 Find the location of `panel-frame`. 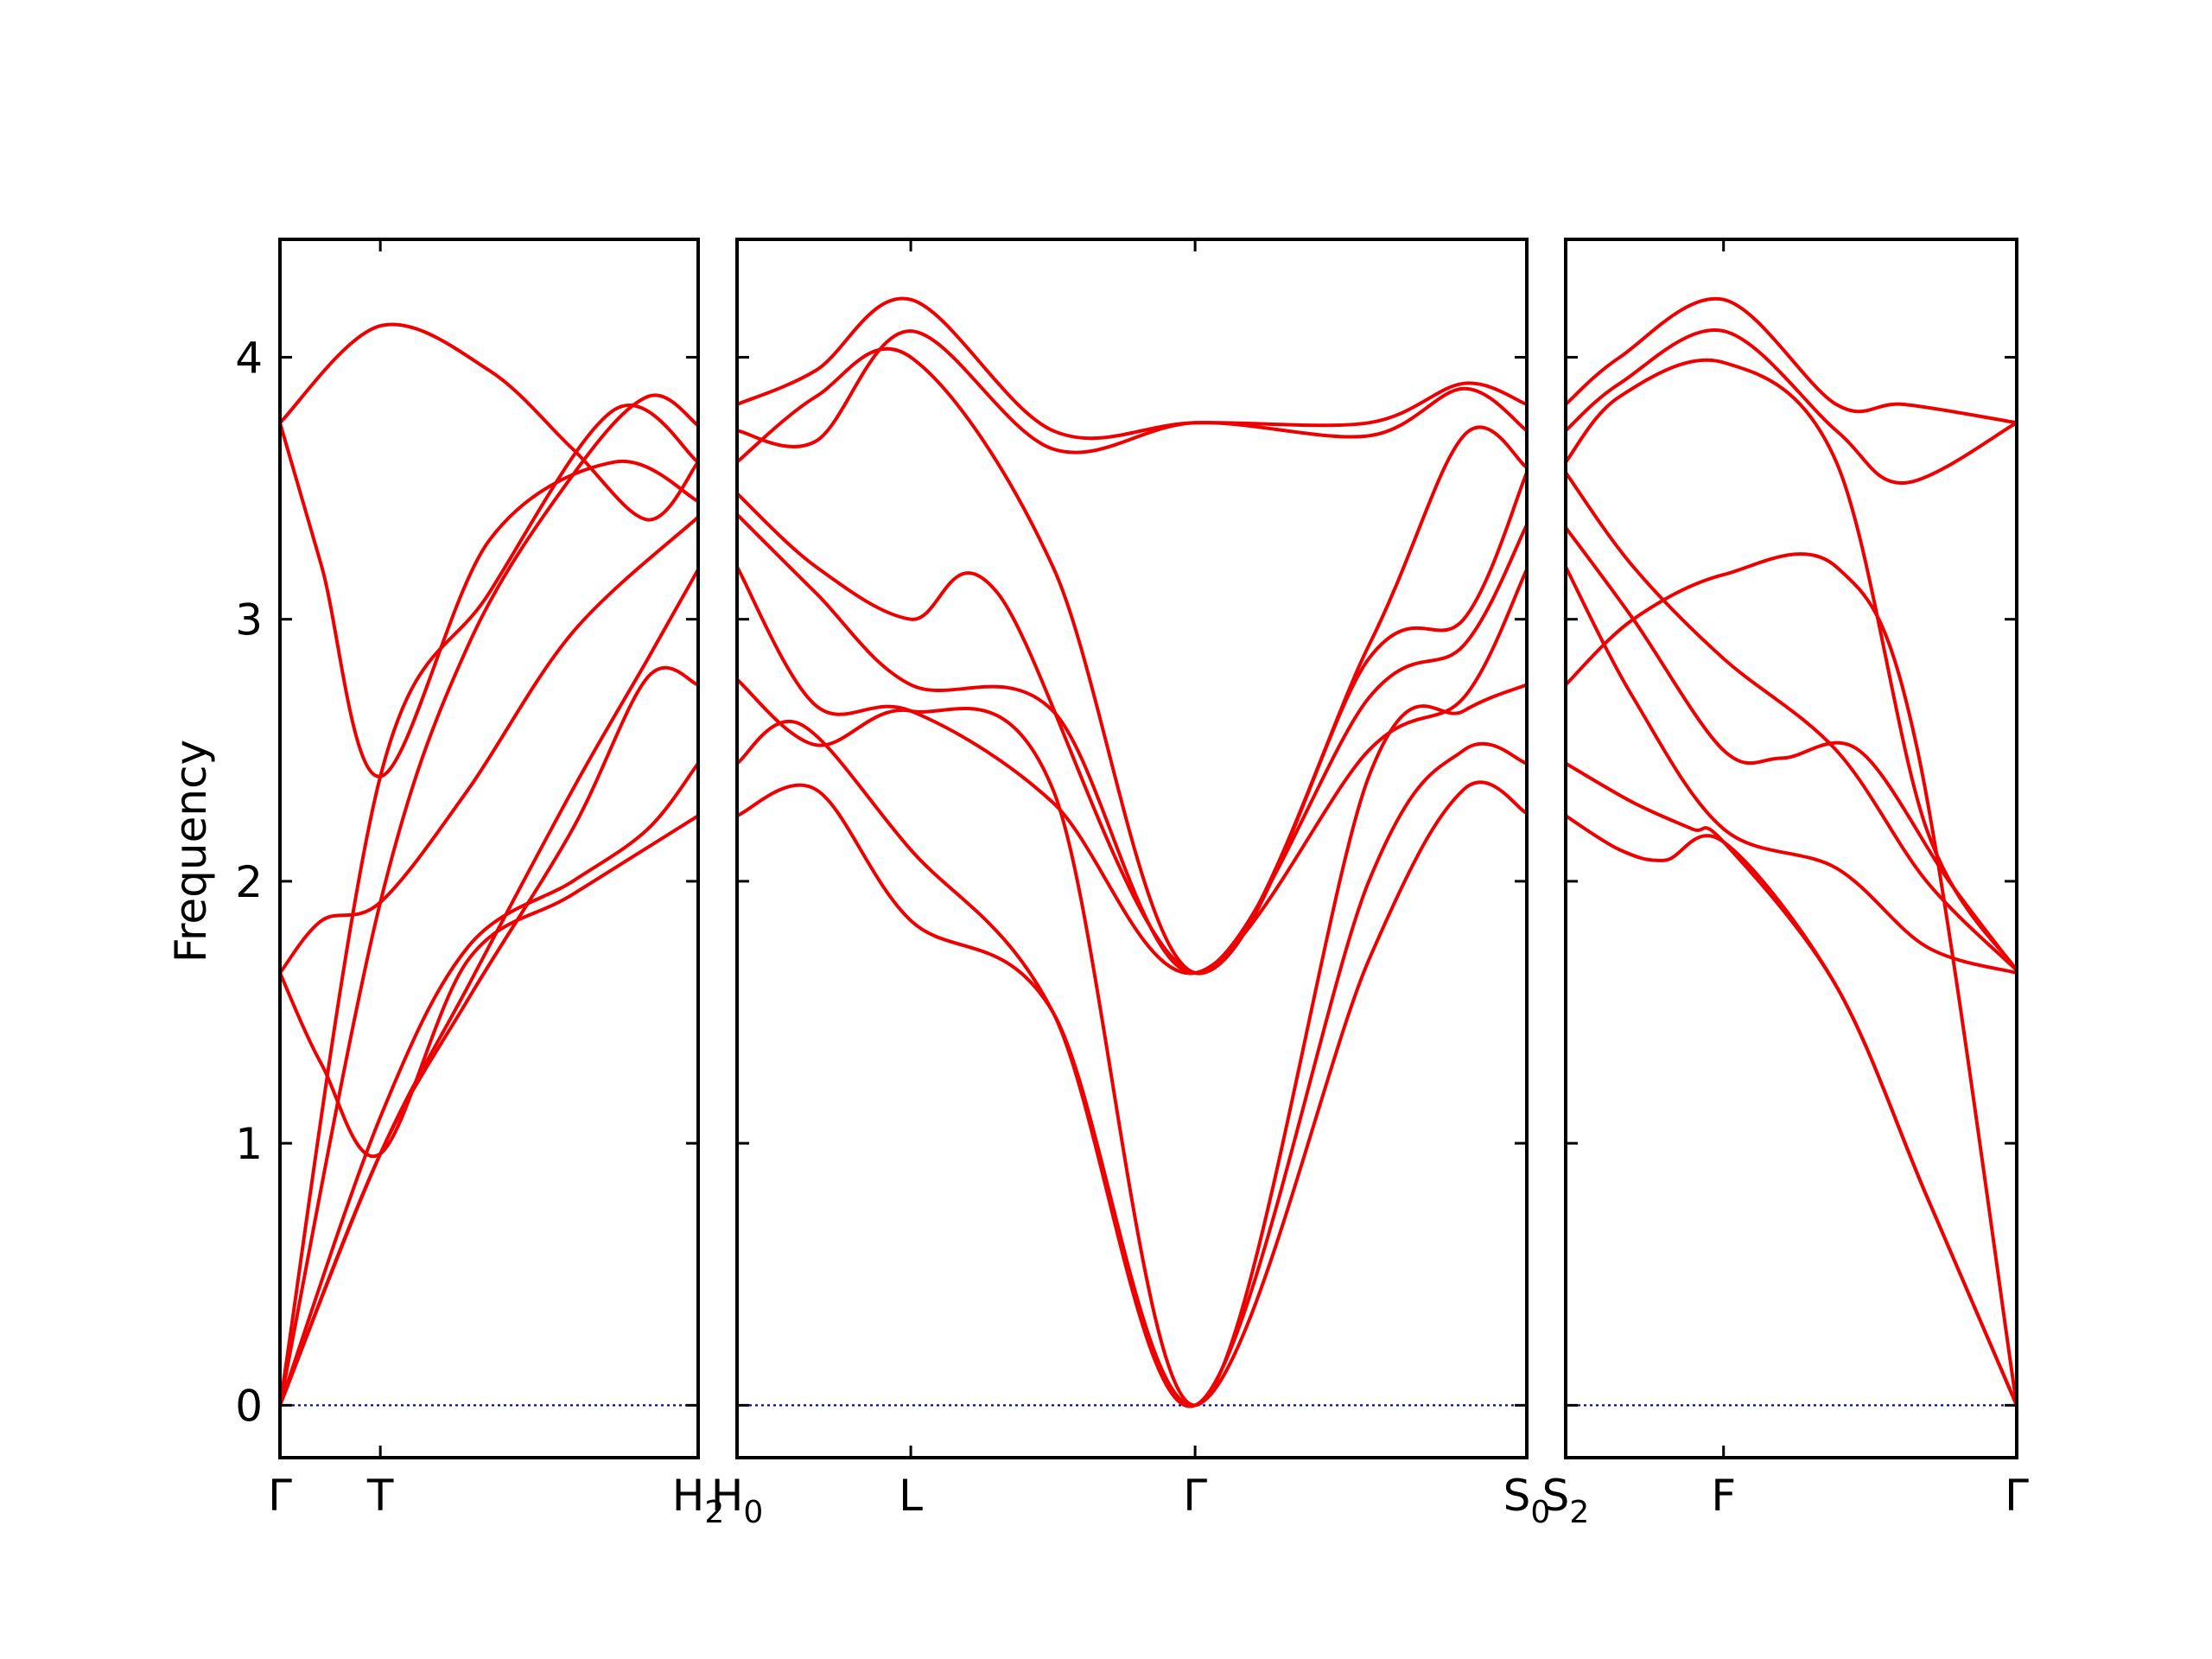

panel-frame is located at coordinates (489, 848).